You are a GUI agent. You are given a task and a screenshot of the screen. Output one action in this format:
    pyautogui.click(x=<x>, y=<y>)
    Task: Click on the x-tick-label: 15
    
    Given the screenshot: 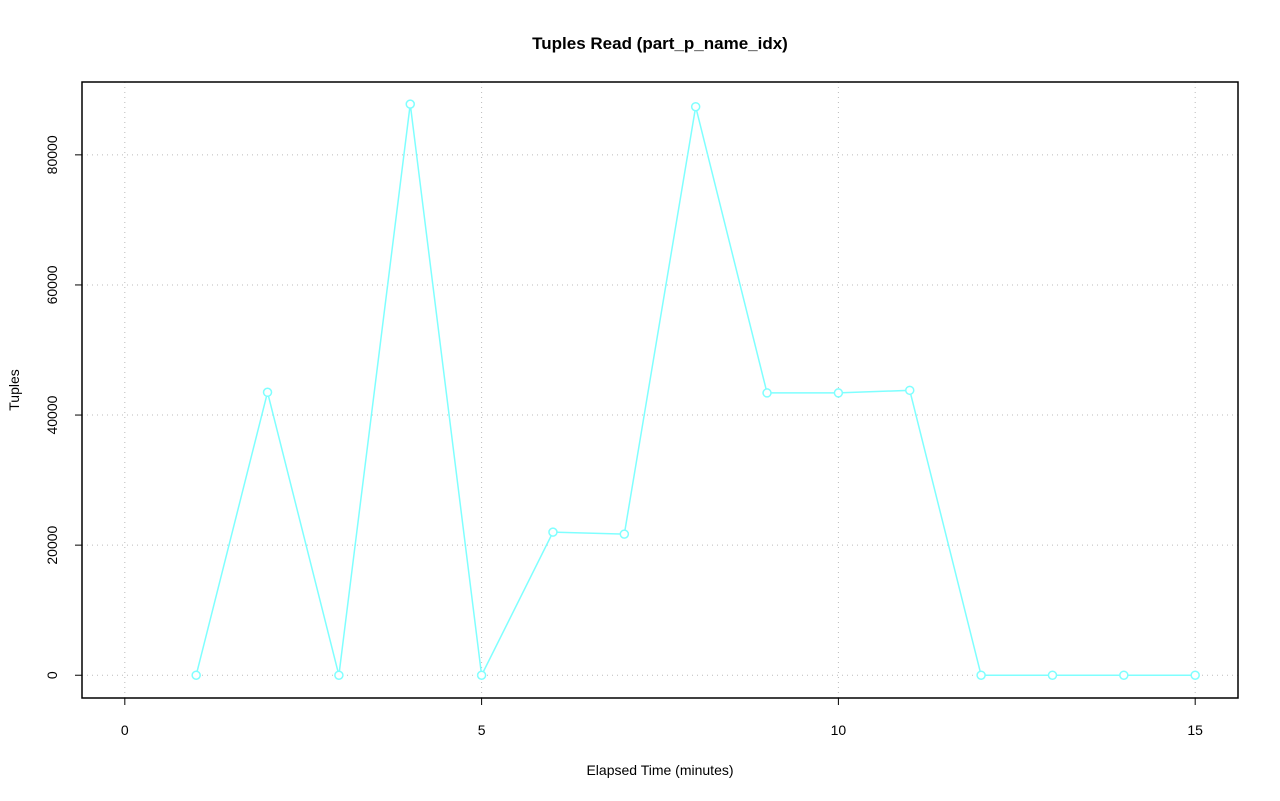 What is the action you would take?
    pyautogui.click(x=1195, y=730)
    